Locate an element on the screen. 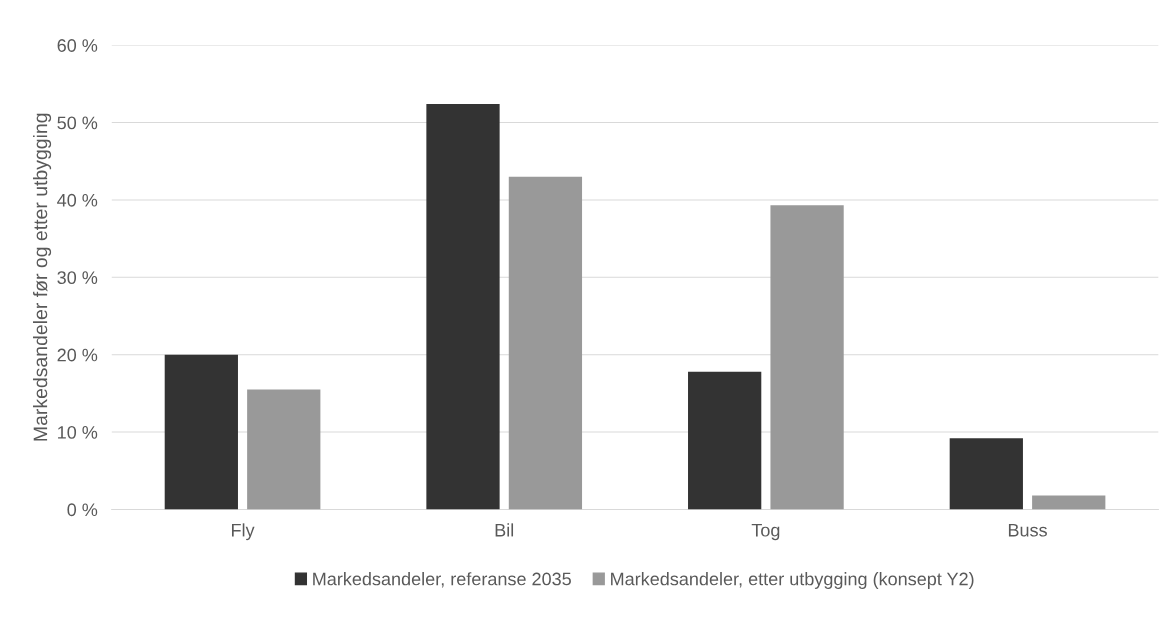 The image size is (1176, 619). y-tick-label: 50 % is located at coordinates (77, 123).